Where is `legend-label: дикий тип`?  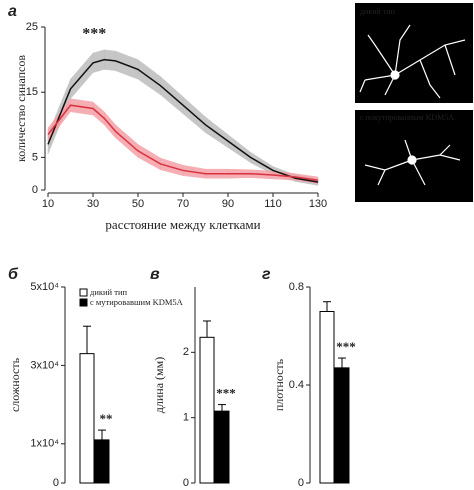 legend-label: дикий тип is located at coordinates (108, 292).